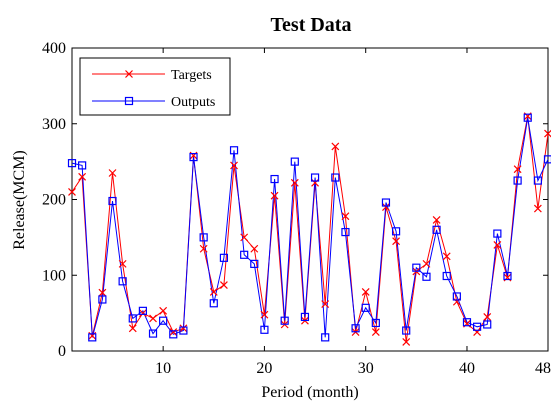  Describe the element at coordinates (193, 102) in the screenshot. I see `legend-label-outputs: Outputs` at that location.